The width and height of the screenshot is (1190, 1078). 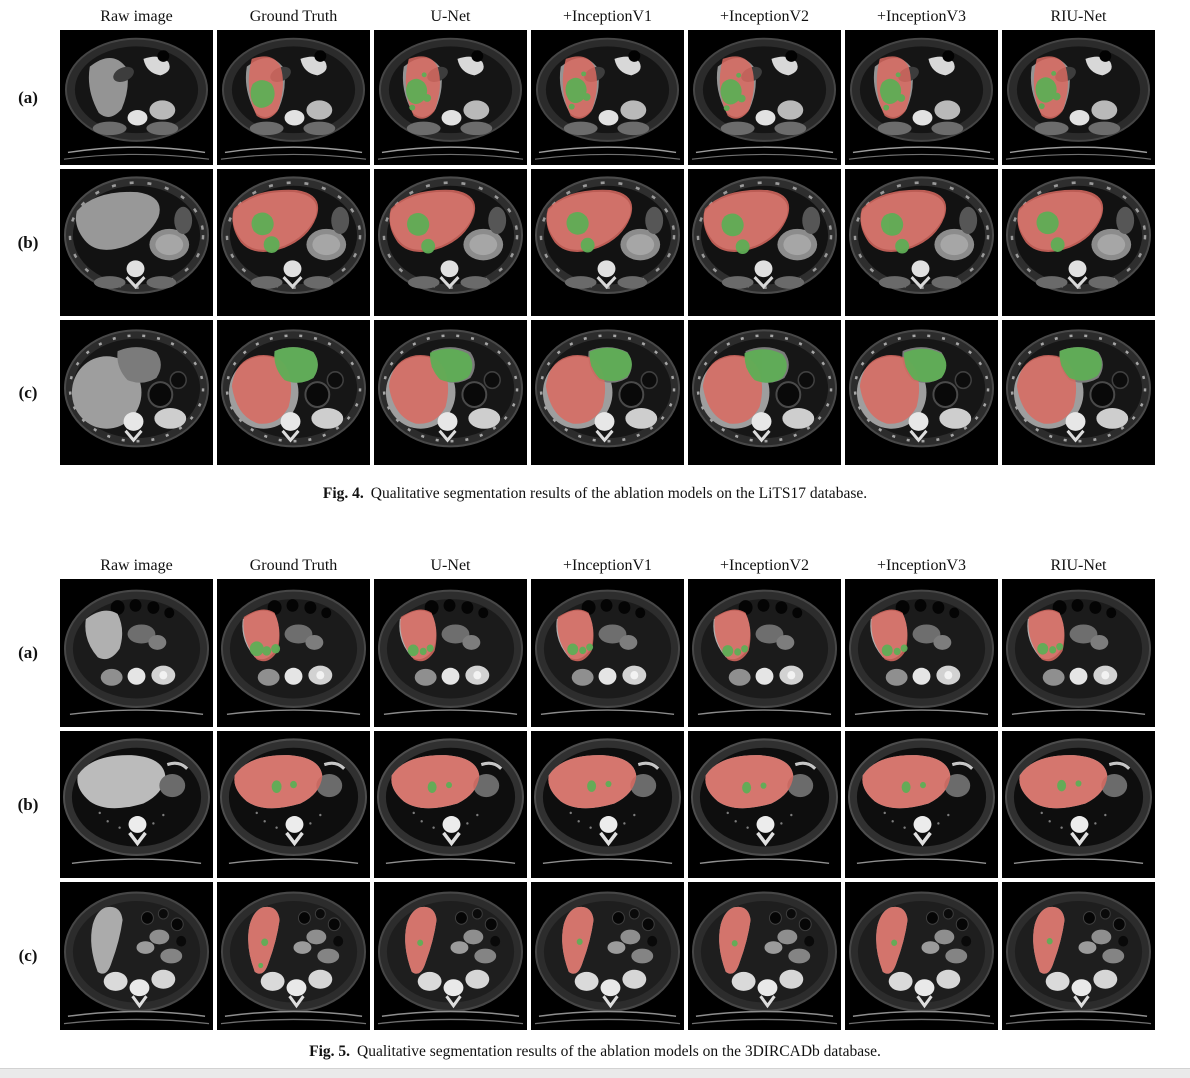 I want to click on ct-tile-figure-5-a-u-net, so click(x=450, y=653).